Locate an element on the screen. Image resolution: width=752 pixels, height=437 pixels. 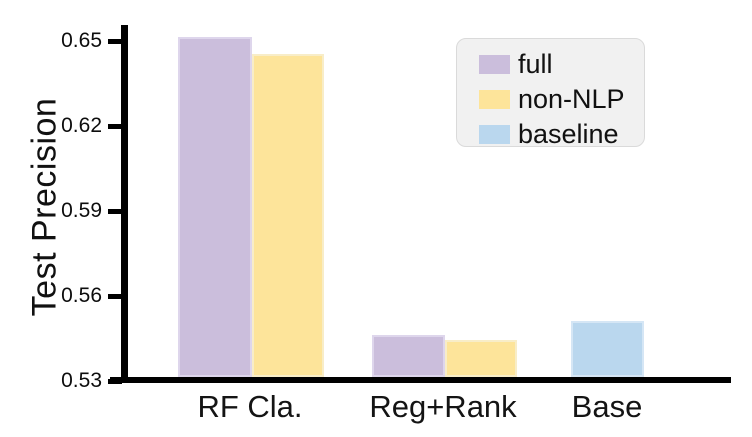
legend-entry-non-nlp: non-NLP is located at coordinates (550, 99).